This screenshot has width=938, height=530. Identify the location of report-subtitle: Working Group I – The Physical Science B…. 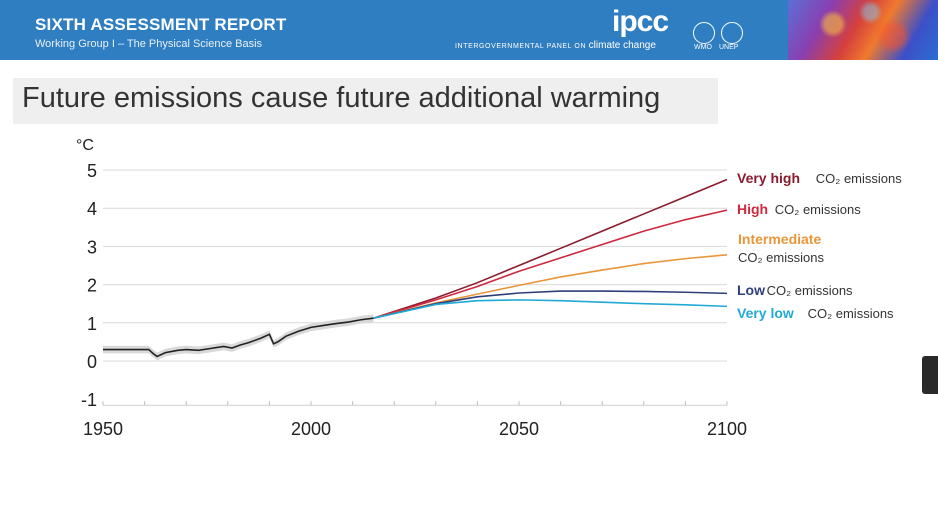
(149, 44).